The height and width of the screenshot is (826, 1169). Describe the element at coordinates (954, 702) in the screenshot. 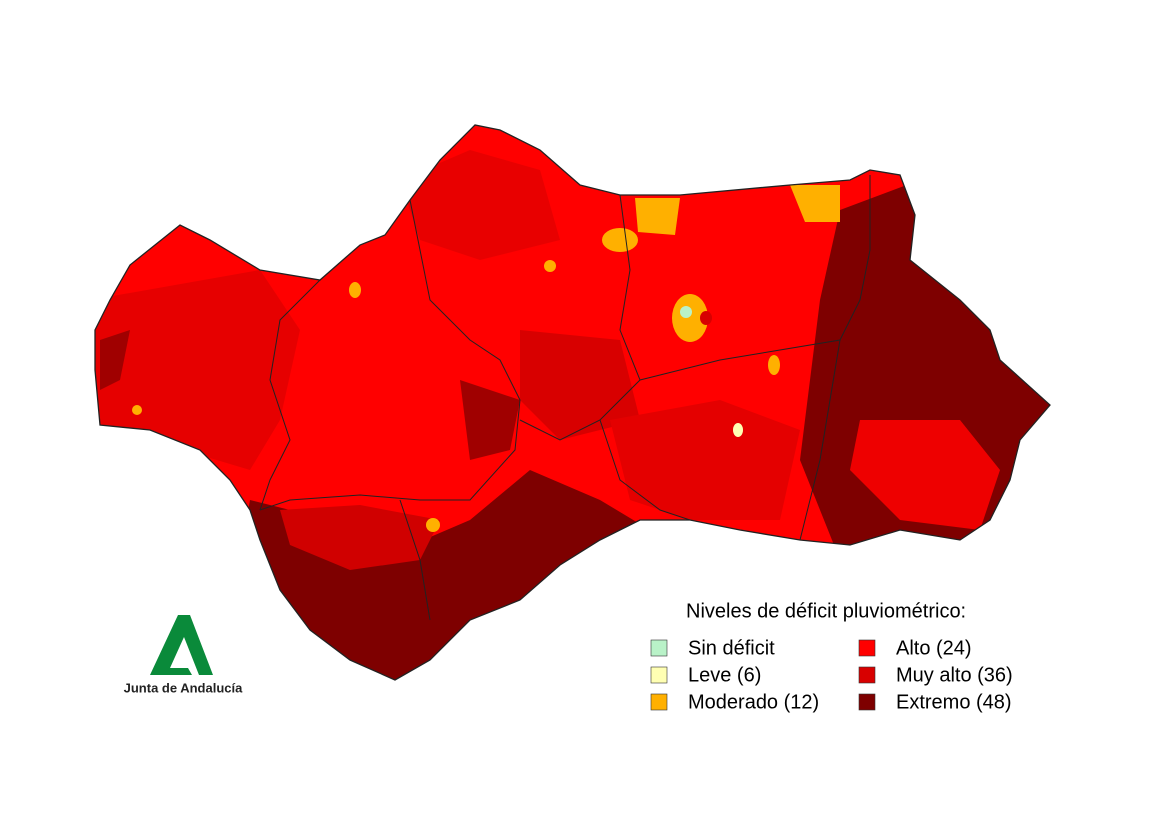

I see `legend-label: Extremo (48)` at that location.